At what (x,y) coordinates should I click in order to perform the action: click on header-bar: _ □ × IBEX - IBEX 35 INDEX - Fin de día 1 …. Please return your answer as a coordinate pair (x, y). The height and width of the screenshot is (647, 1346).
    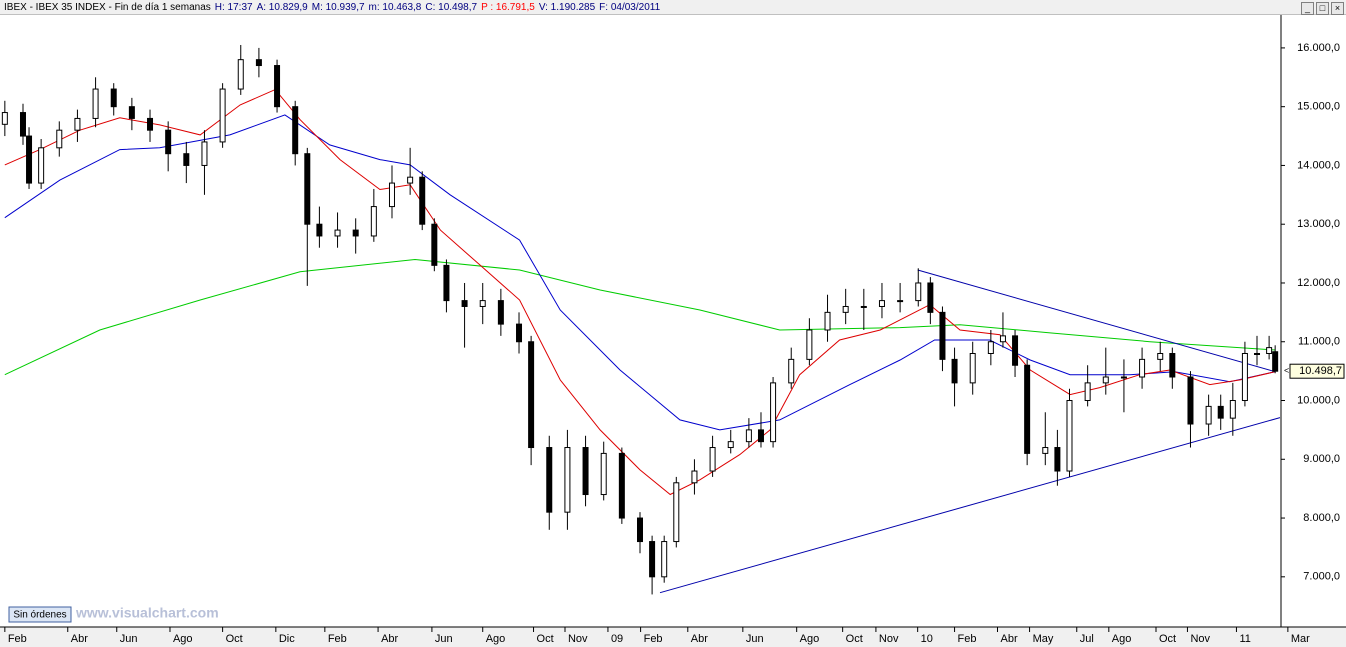
    Looking at the image, I should click on (673, 7).